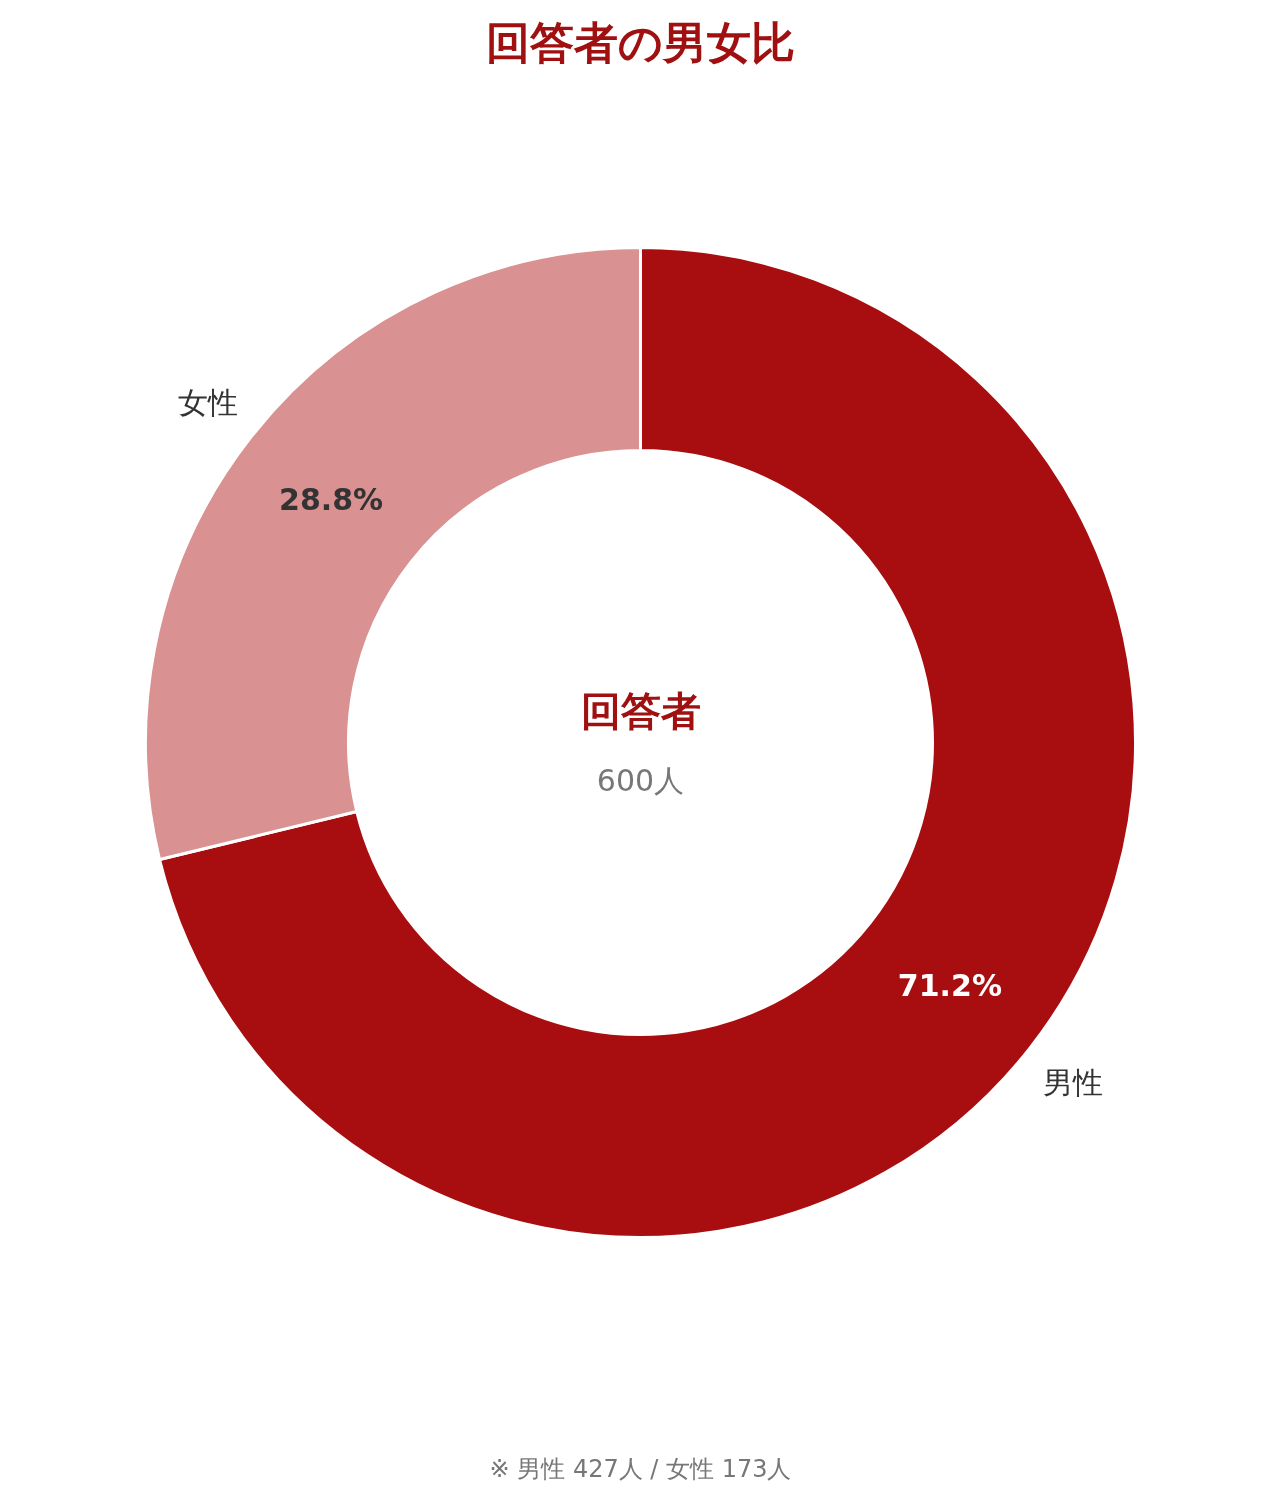 Image resolution: width=1280 pixels, height=1502 pixels. What do you see at coordinates (640, 42) in the screenshot?
I see `chart-title: 回答者の男女比` at bounding box center [640, 42].